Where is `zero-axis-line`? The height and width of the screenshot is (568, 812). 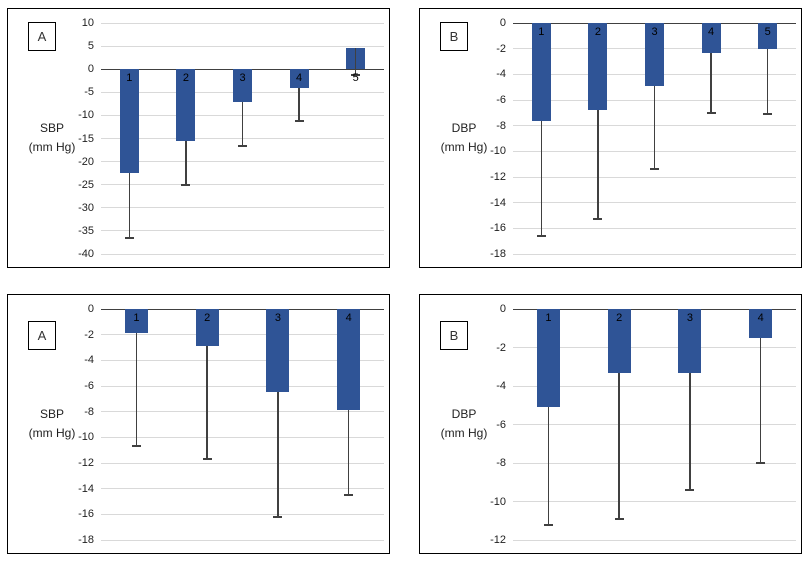
zero-axis-line is located at coordinates (242, 309).